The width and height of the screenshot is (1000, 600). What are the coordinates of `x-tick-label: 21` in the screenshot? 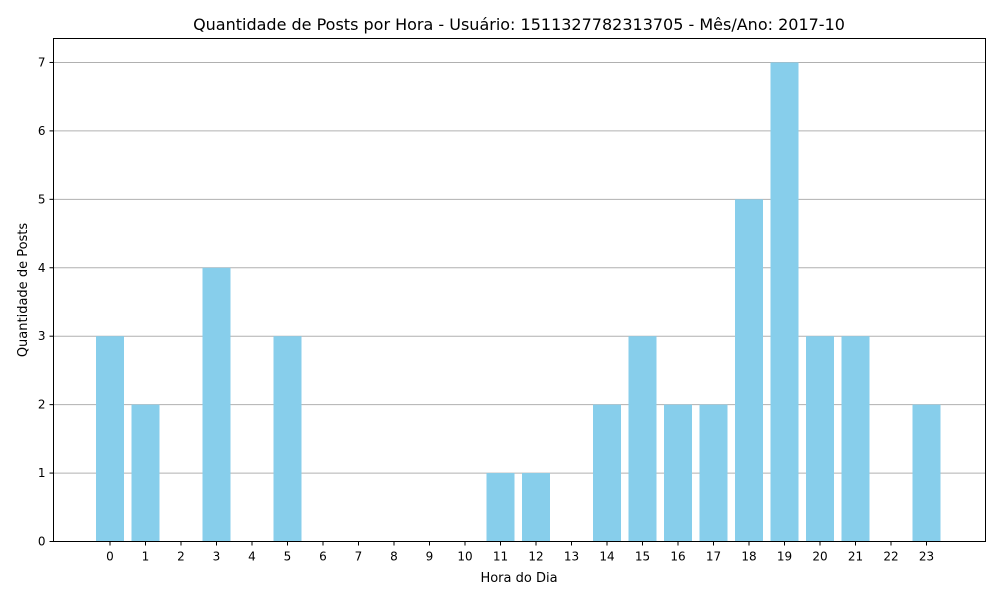 It's located at (855, 557).